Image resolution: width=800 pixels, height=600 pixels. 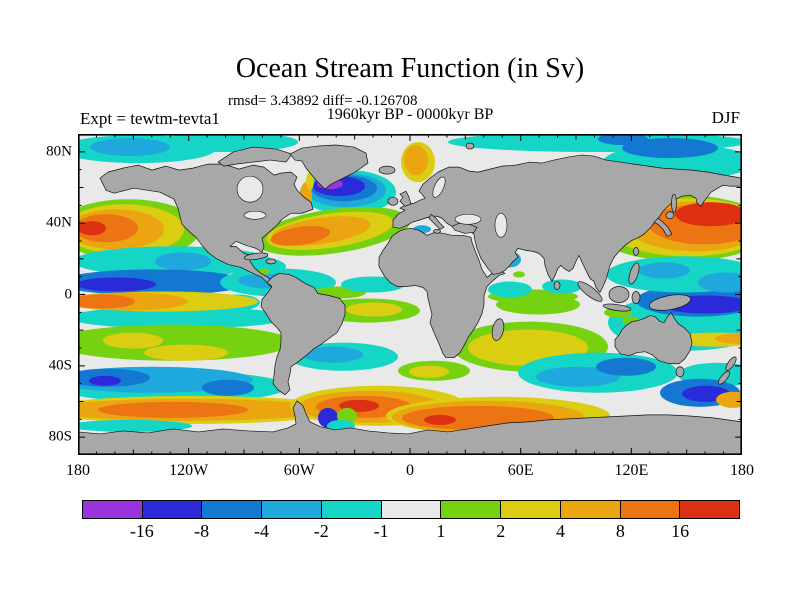 What do you see at coordinates (261, 531) in the screenshot?
I see `colorbar-tick-label: -4` at bounding box center [261, 531].